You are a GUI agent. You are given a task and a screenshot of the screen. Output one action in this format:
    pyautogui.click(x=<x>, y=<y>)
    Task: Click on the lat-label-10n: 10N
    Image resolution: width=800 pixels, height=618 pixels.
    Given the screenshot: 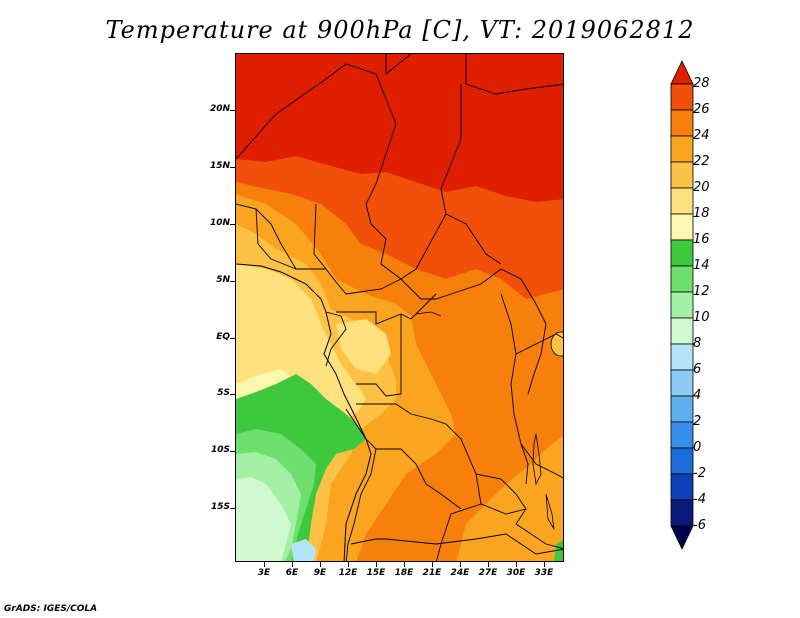 What is the action you would take?
    pyautogui.click(x=219, y=223)
    